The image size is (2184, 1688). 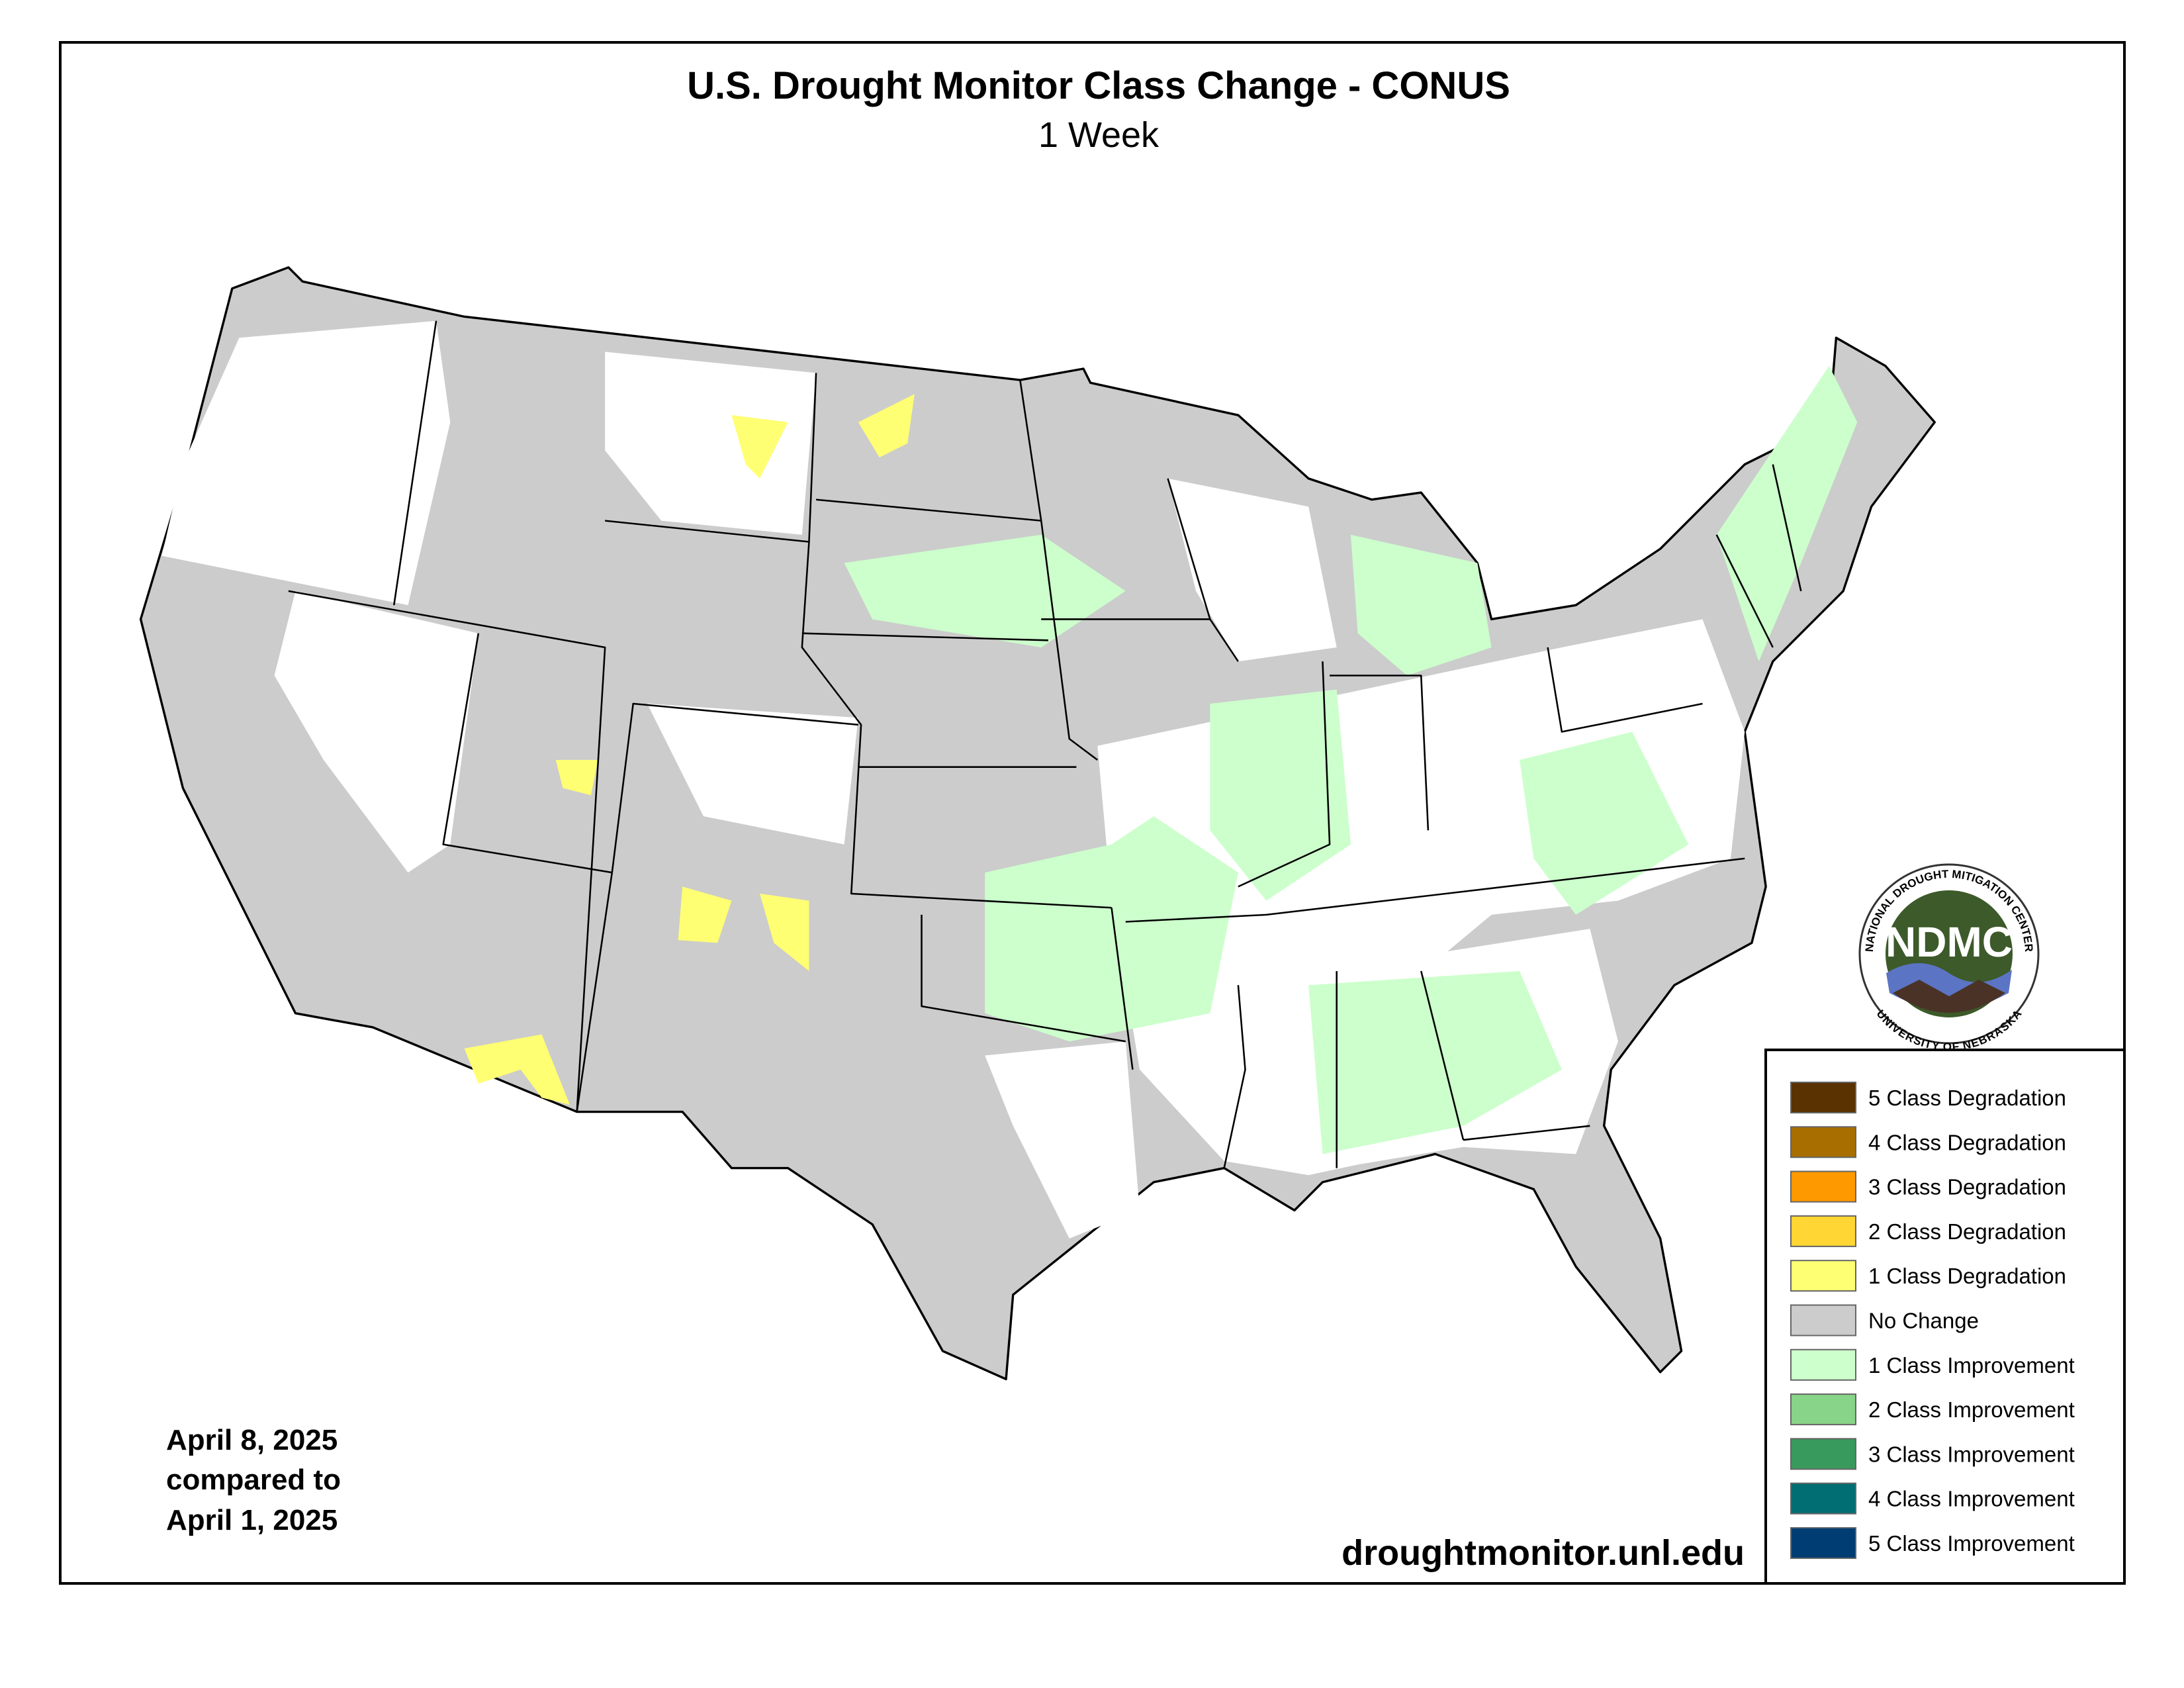 What do you see at coordinates (785, 932) in the screenshot?
I see `nm-east-degradation` at bounding box center [785, 932].